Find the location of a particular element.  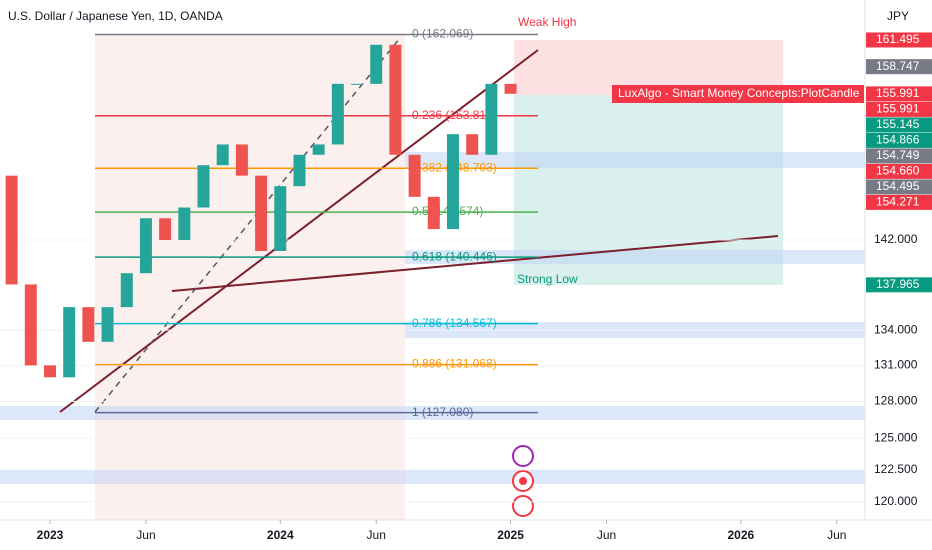

fib-label: 0.618 (140.446) is located at coordinates (454, 256).